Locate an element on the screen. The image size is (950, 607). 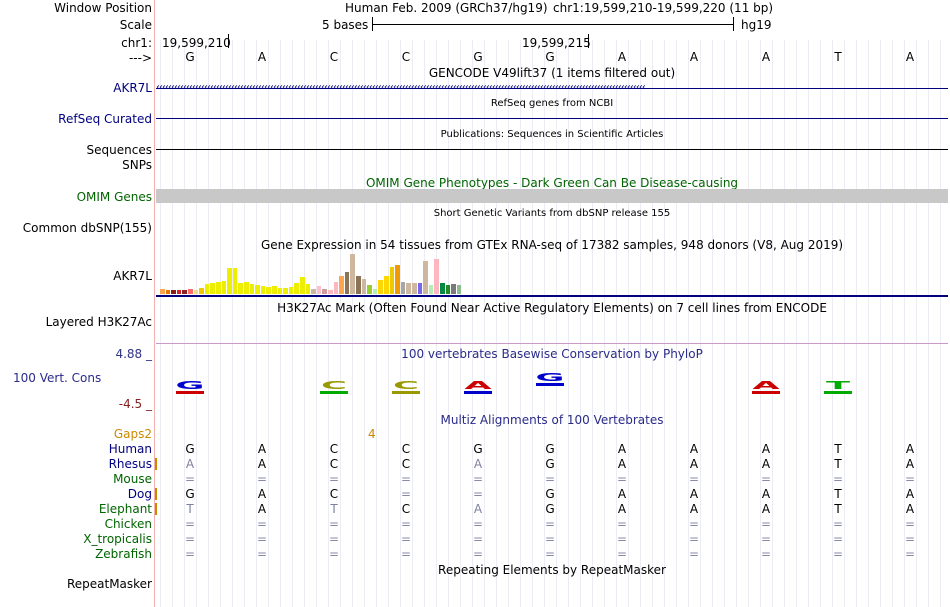
coord-mid: 19,599,215 is located at coordinates (556, 43).